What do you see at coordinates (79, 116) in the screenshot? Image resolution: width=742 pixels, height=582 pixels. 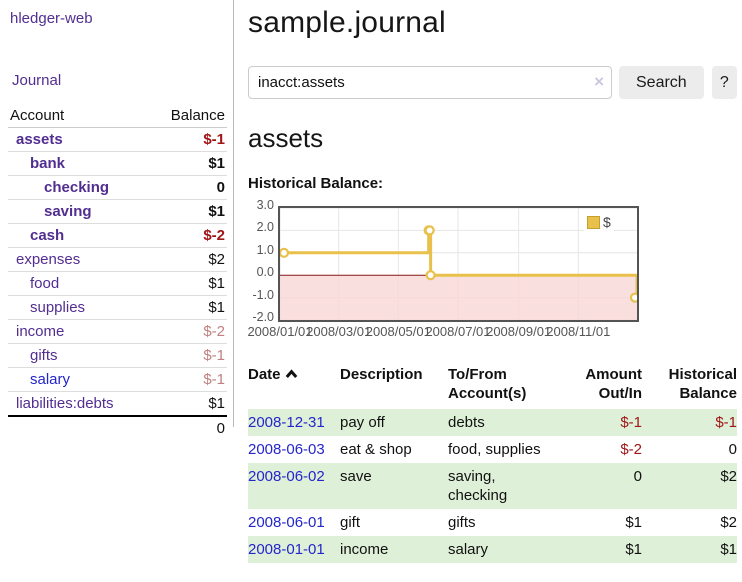 I see `accounts-col-account: Account` at bounding box center [79, 116].